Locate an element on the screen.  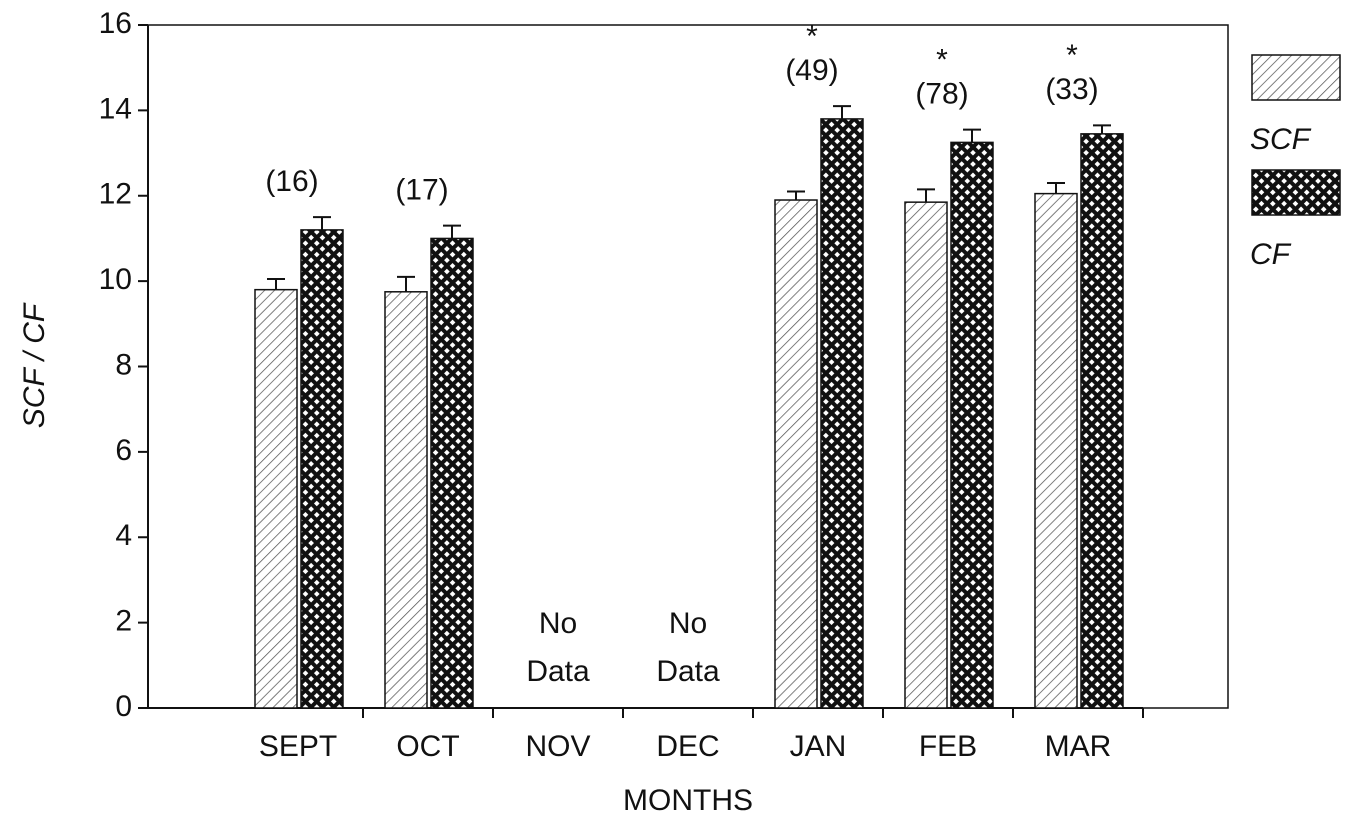
x-tick-label: JAN is located at coordinates (818, 746).